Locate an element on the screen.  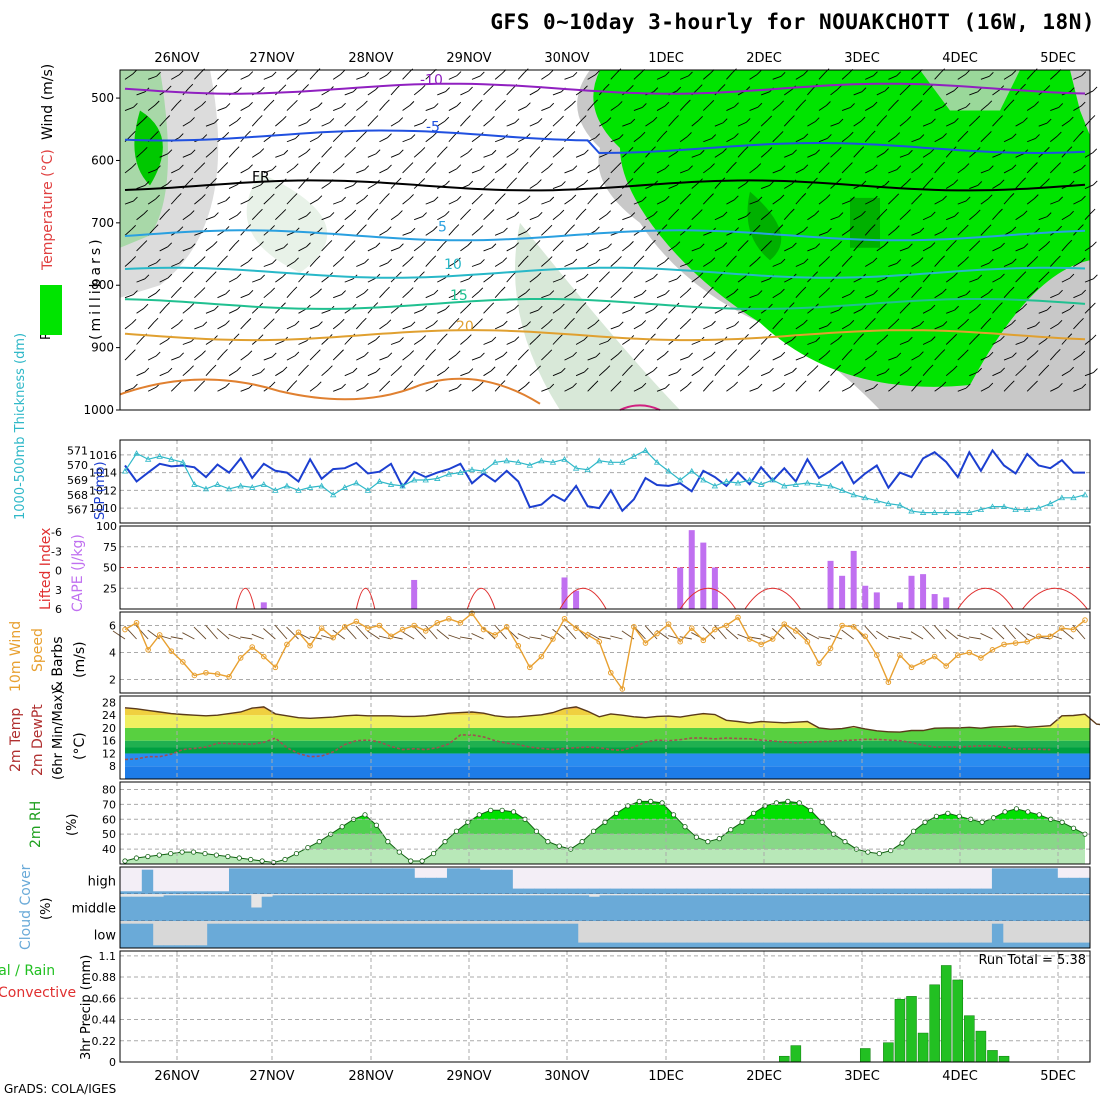
lifted-index-curve is located at coordinates (985, 598).